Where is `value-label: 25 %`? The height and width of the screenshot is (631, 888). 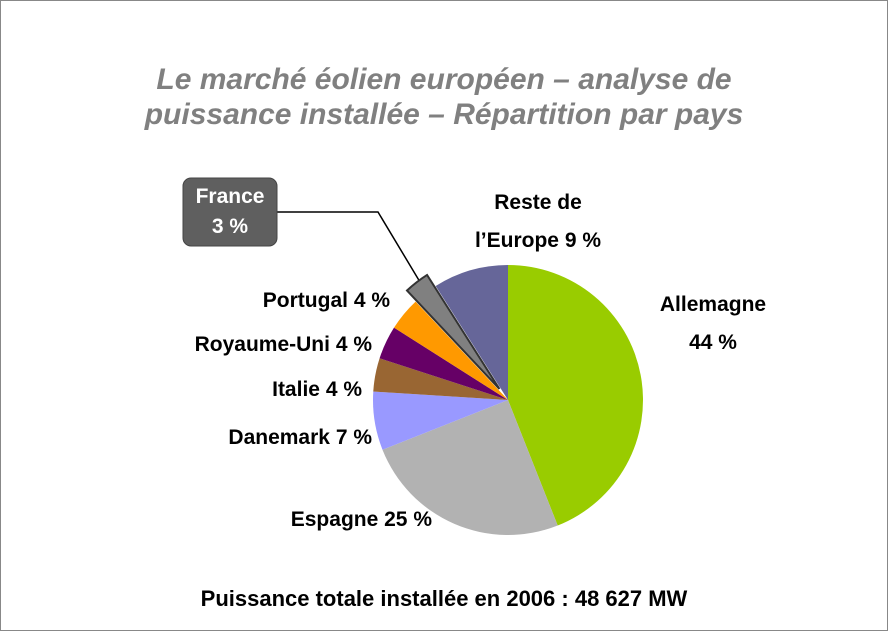 value-label: 25 % is located at coordinates (408, 519).